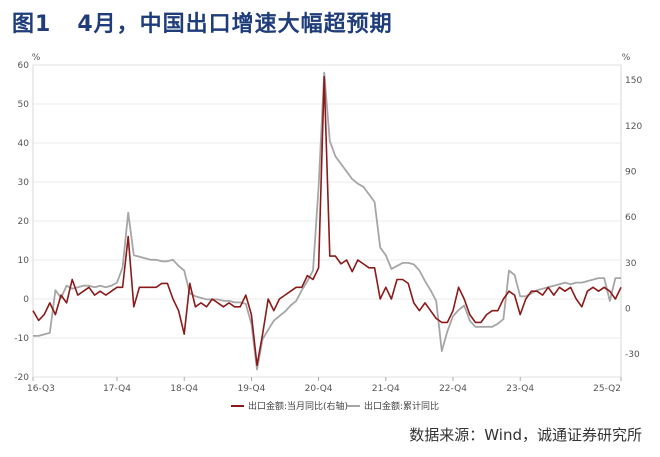  What do you see at coordinates (298, 406) in the screenshot?
I see `legend-label-monthly: 出口金额:当月同比(右轴)` at bounding box center [298, 406].